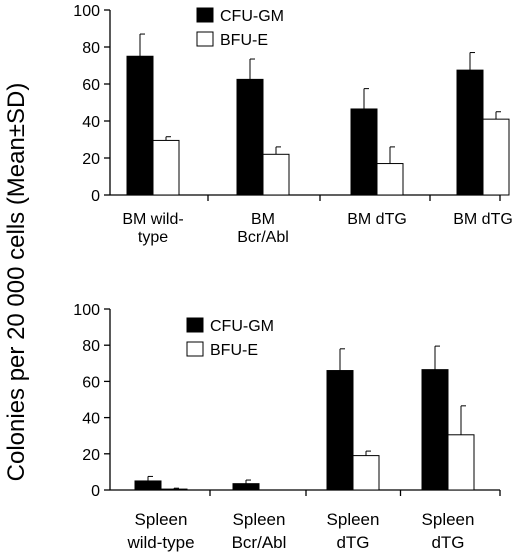 This screenshot has width=520, height=553. I want to click on x-tick-label: BM wild-, so click(152, 219).